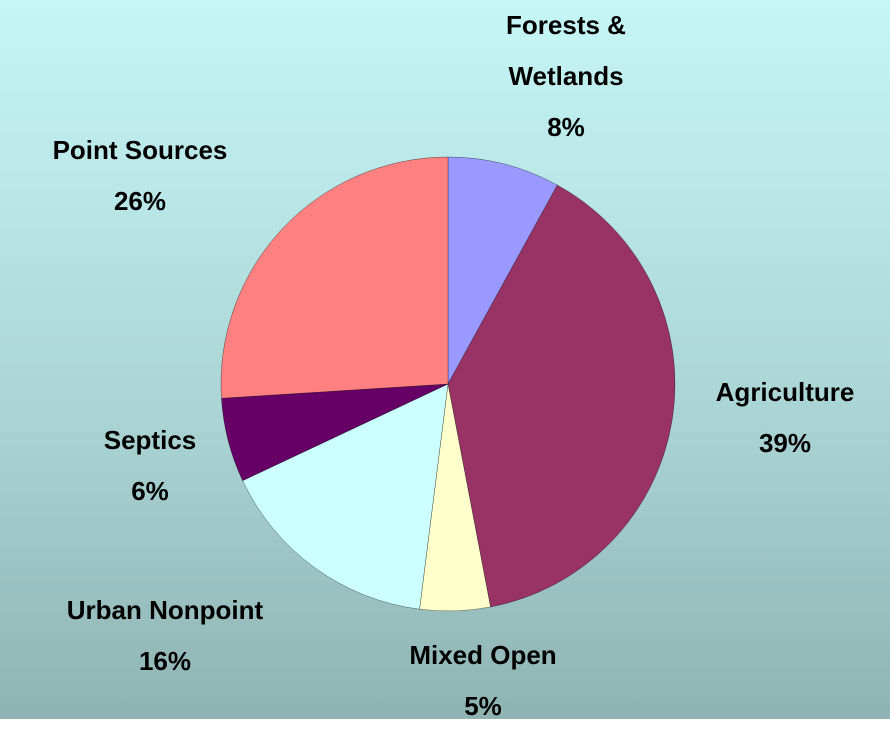 The width and height of the screenshot is (890, 732). I want to click on value-label: 5%, so click(483, 706).